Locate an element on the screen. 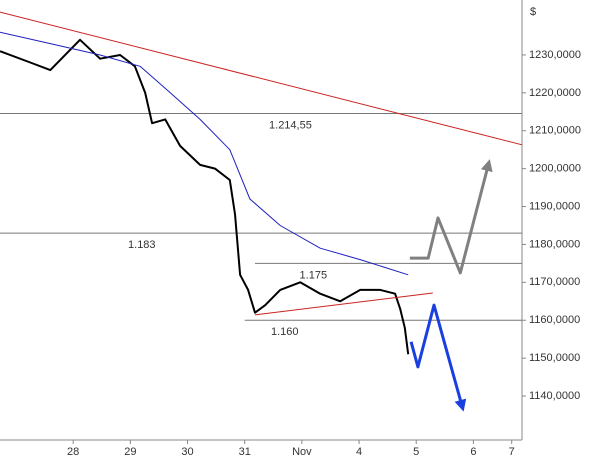 The width and height of the screenshot is (595, 460). currency: $ is located at coordinates (533, 12).